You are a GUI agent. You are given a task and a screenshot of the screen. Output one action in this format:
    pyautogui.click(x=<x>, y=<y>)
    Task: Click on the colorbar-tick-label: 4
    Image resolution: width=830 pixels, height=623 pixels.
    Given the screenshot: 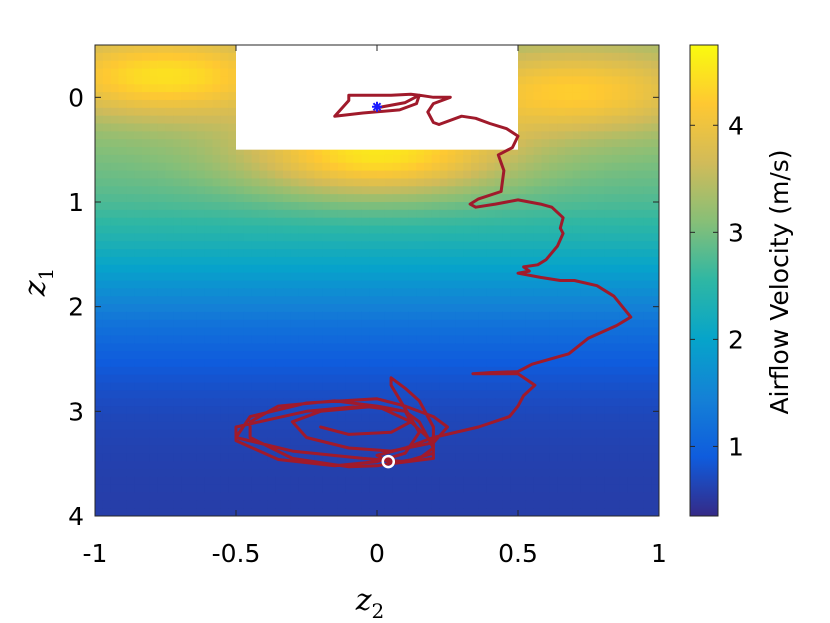 What is the action you would take?
    pyautogui.click(x=736, y=125)
    